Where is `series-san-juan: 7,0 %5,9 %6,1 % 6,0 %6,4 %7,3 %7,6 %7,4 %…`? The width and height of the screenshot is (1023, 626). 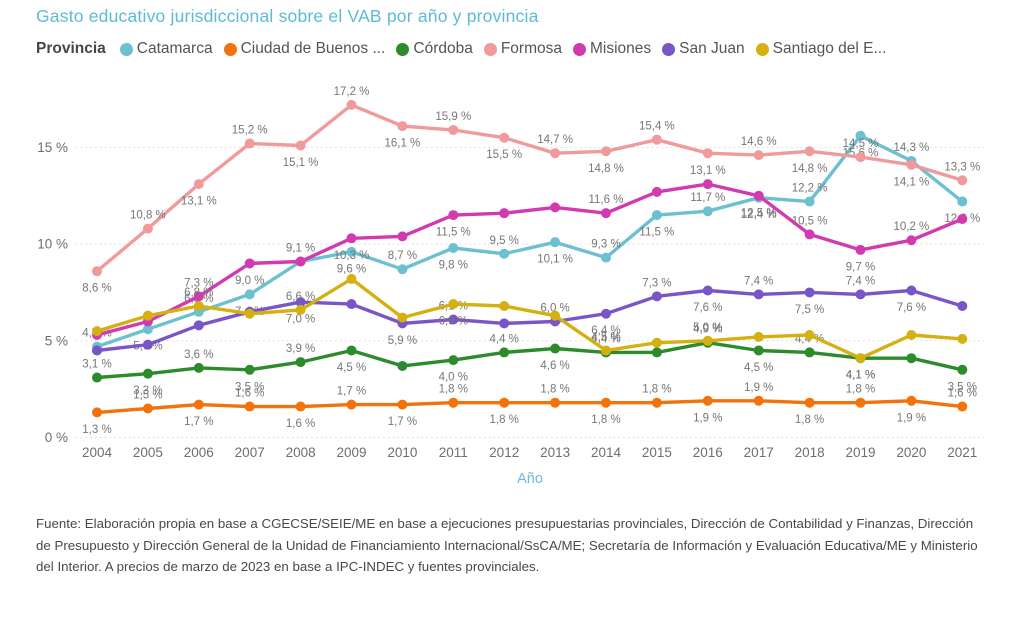
series-san-juan: 7,0 %5,9 %6,1 % 6,0 %6,4 %7,3 %7,6 %7,4 %… is located at coordinates (530, 315).